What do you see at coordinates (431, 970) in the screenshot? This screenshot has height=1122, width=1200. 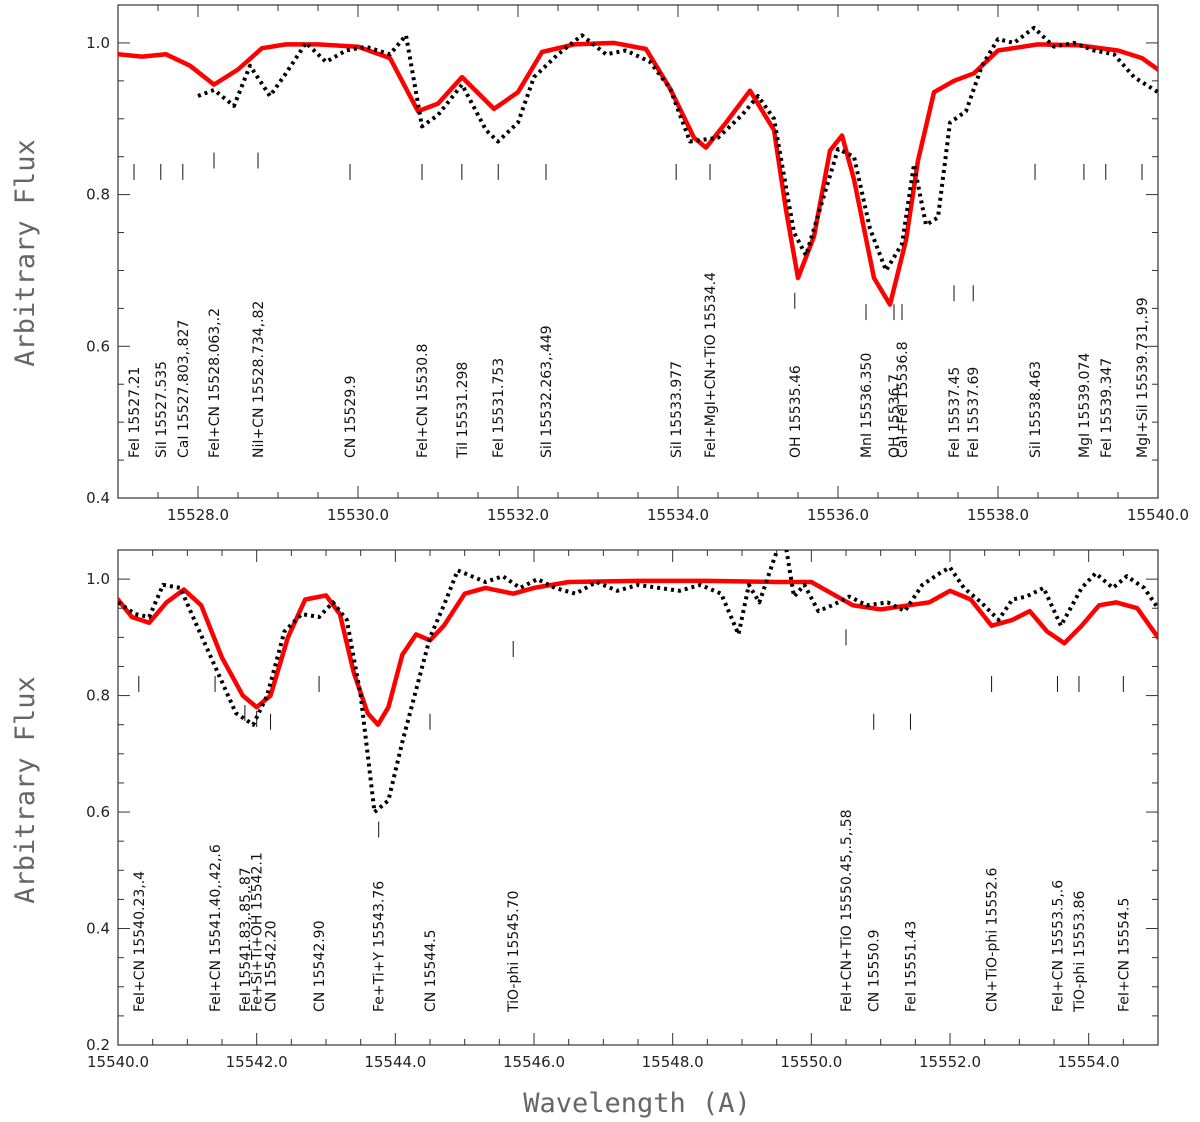 I see `bottom-line-id-label: CN 15544.5` at bounding box center [431, 970].